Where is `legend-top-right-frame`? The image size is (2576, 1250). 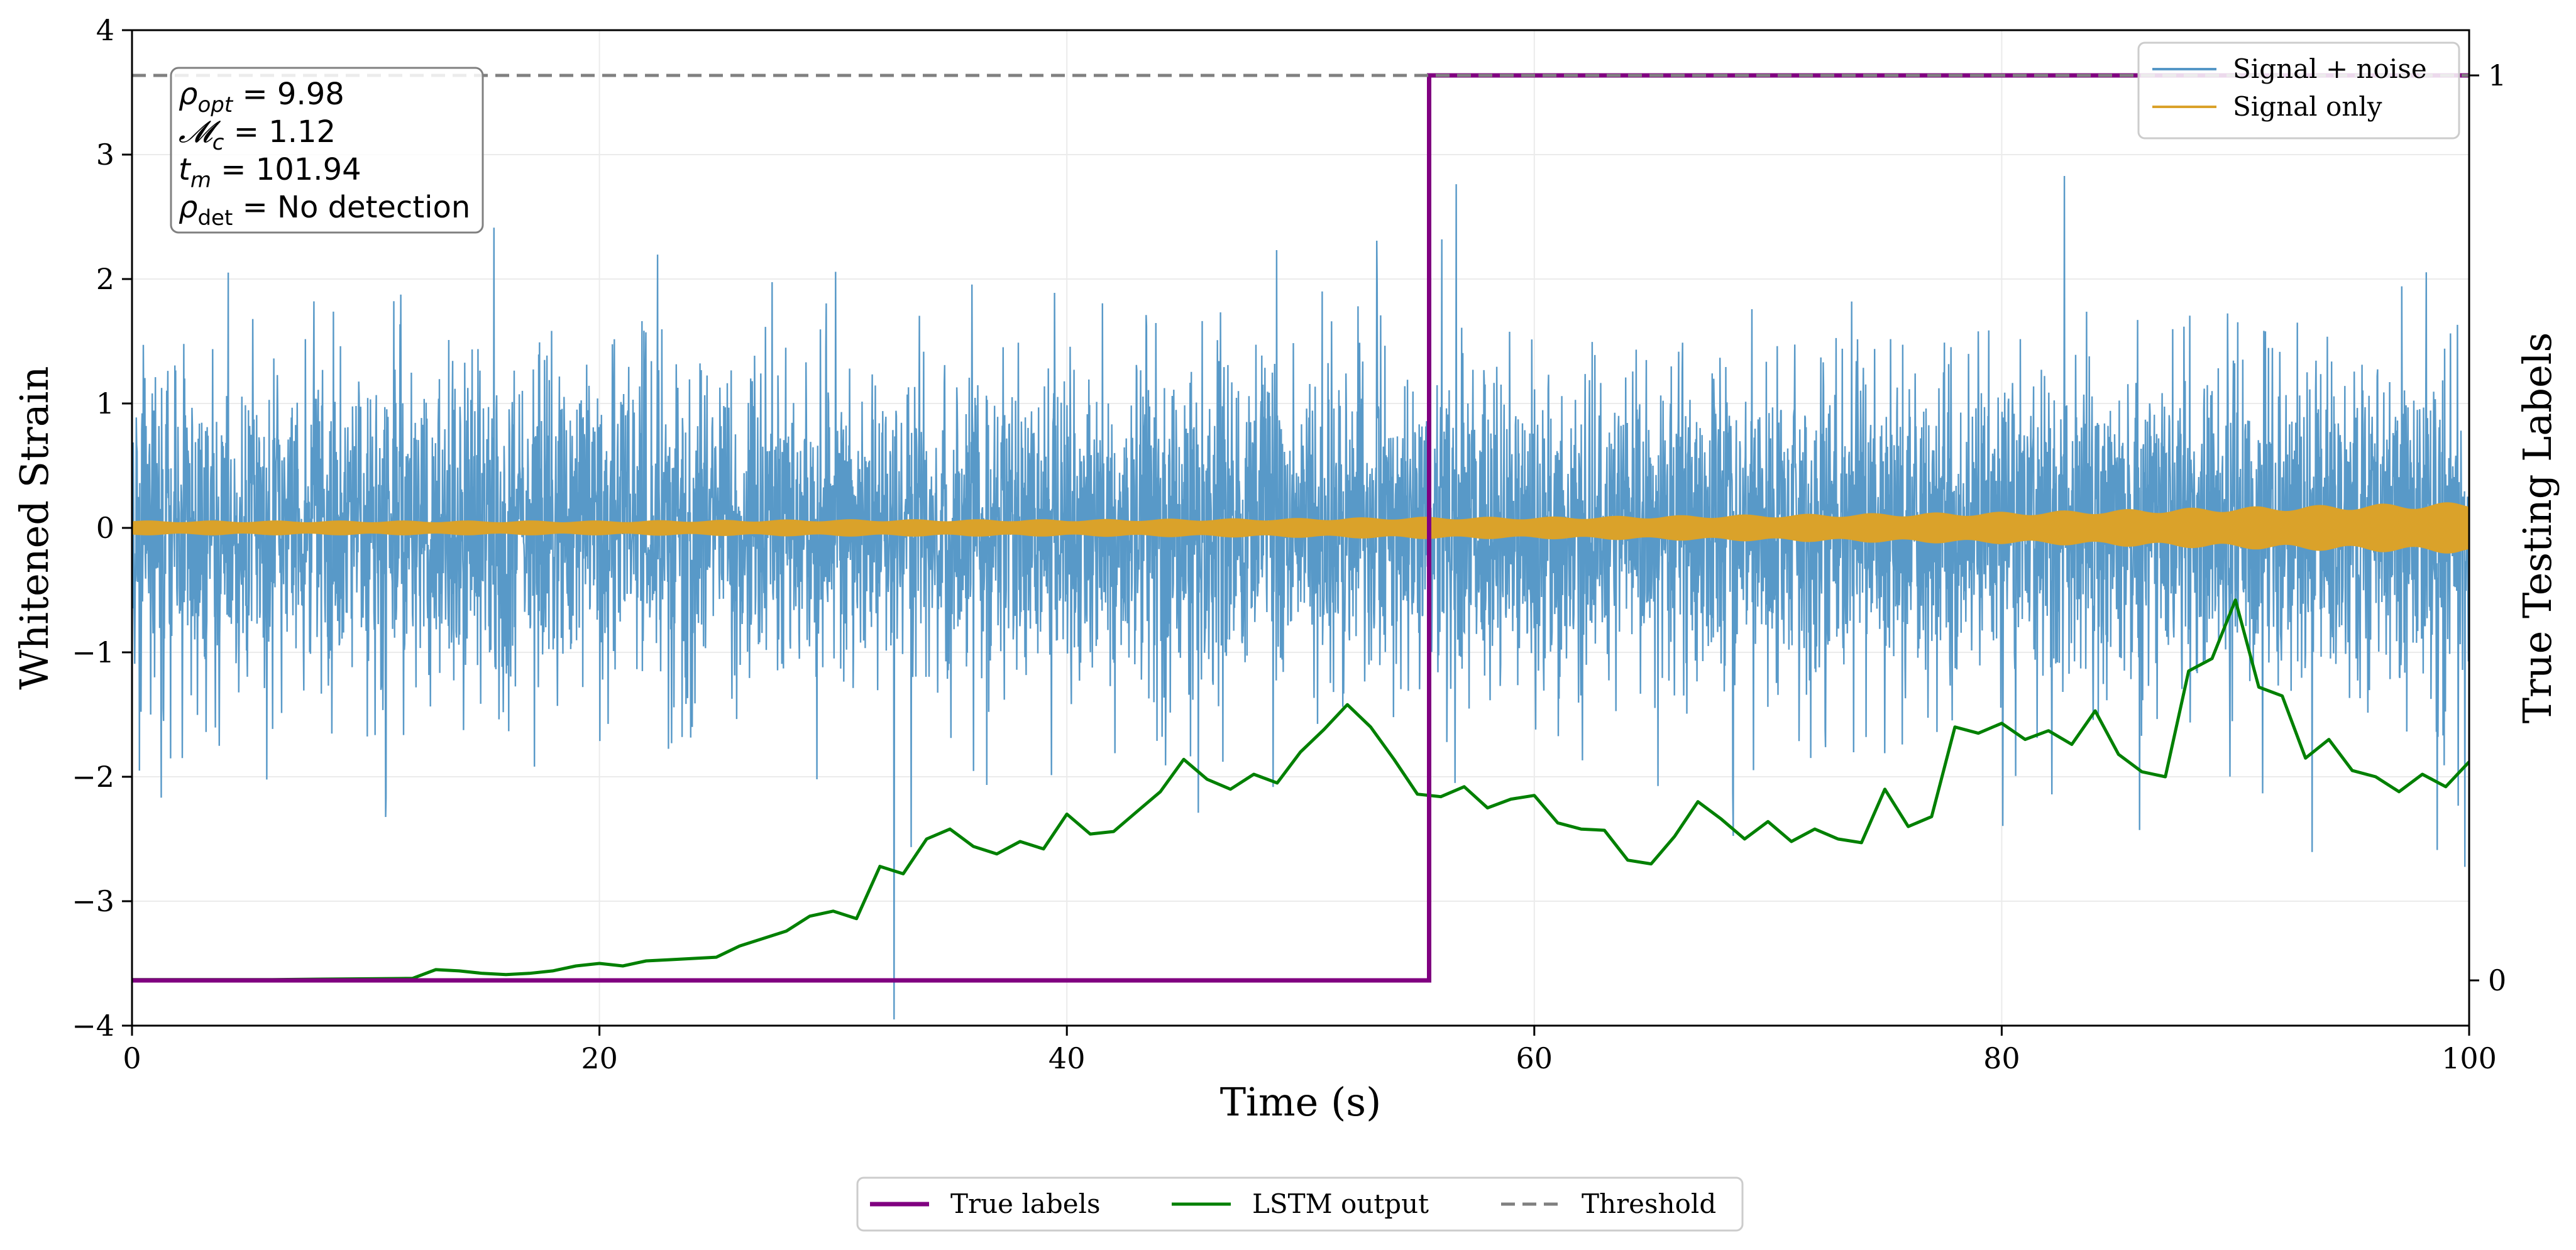
legend-top-right-frame is located at coordinates (2298, 90).